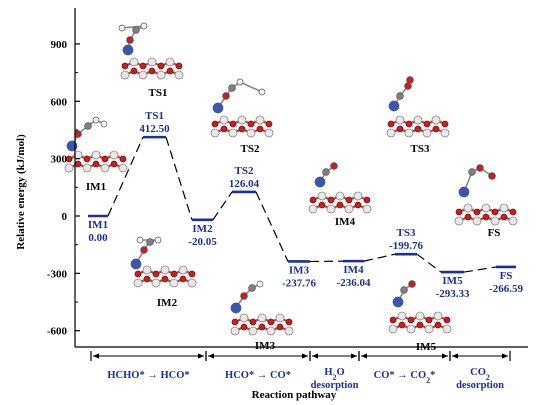  I want to click on stage-label: H2O, so click(334, 374).